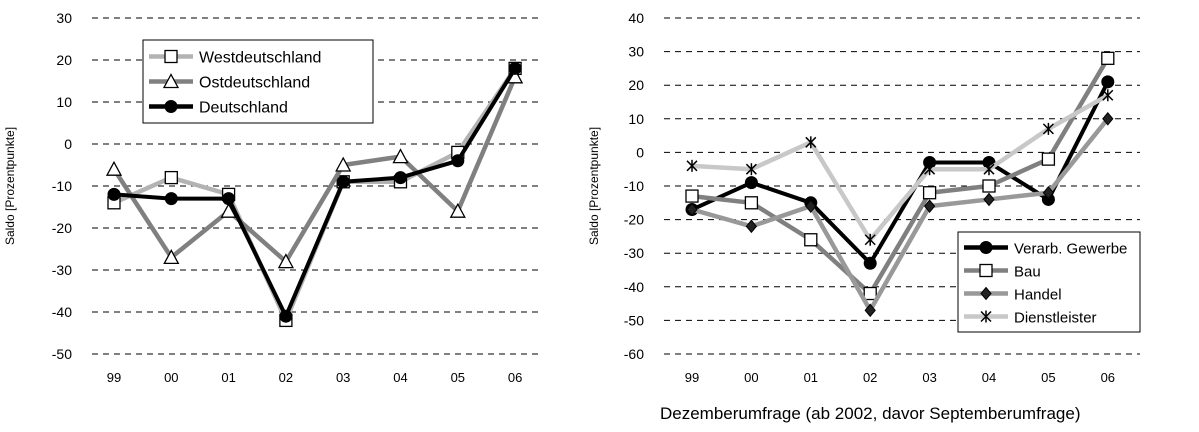  Describe the element at coordinates (1027, 272) in the screenshot. I see `legend-label: Bau` at that location.